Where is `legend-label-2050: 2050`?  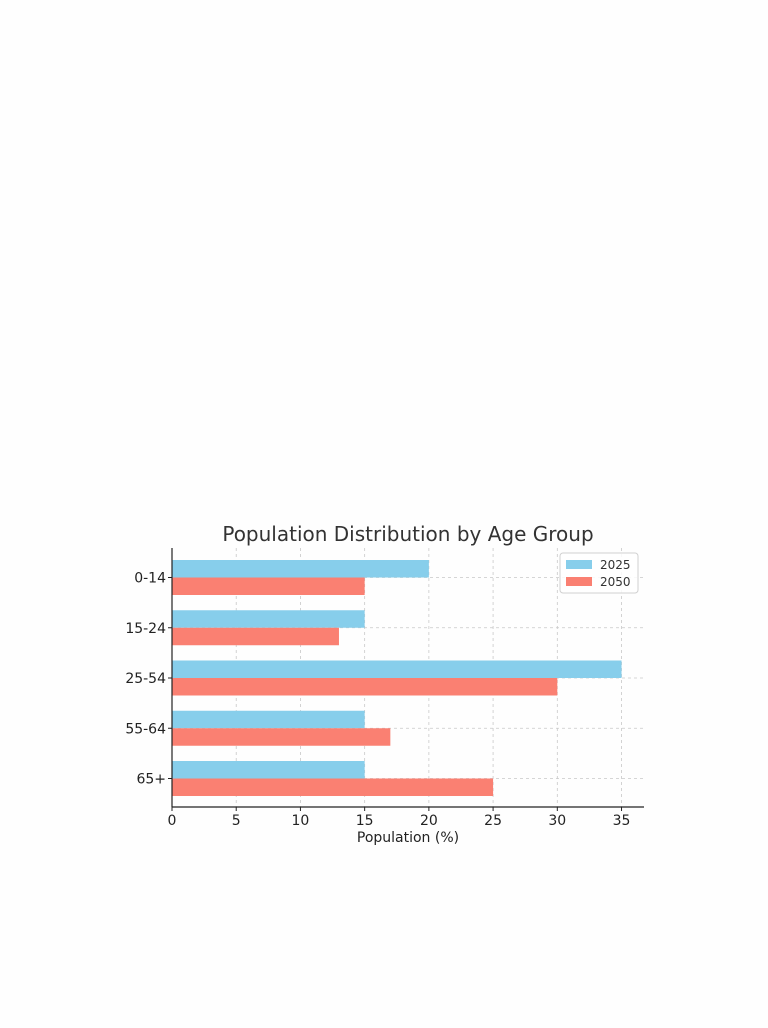
legend-label-2050: 2050 is located at coordinates (615, 582).